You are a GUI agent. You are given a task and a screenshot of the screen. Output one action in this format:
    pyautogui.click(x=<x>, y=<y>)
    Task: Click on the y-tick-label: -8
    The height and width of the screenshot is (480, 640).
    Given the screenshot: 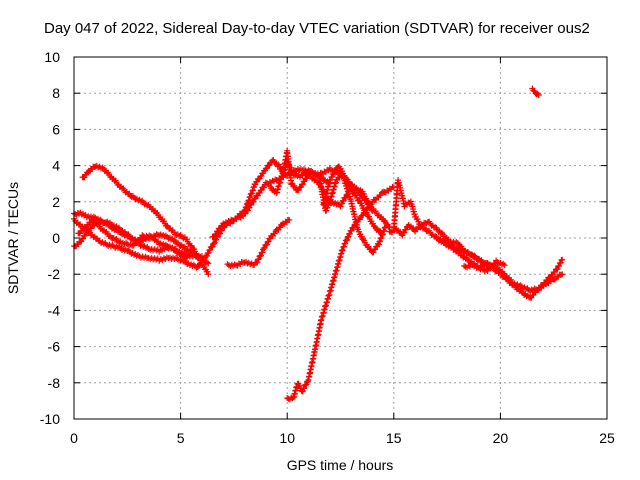 What is the action you would take?
    pyautogui.click(x=54, y=383)
    